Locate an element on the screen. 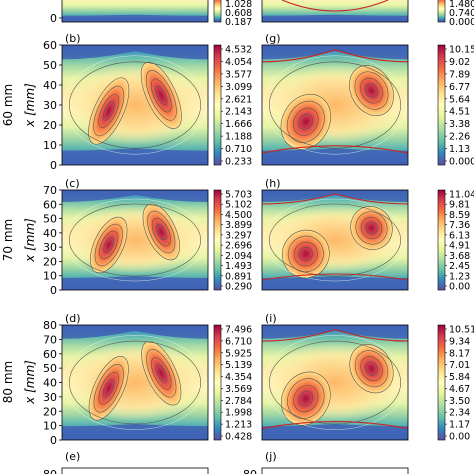 The width and height of the screenshot is (474, 474). row-label: 80 mm is located at coordinates (8, 382).